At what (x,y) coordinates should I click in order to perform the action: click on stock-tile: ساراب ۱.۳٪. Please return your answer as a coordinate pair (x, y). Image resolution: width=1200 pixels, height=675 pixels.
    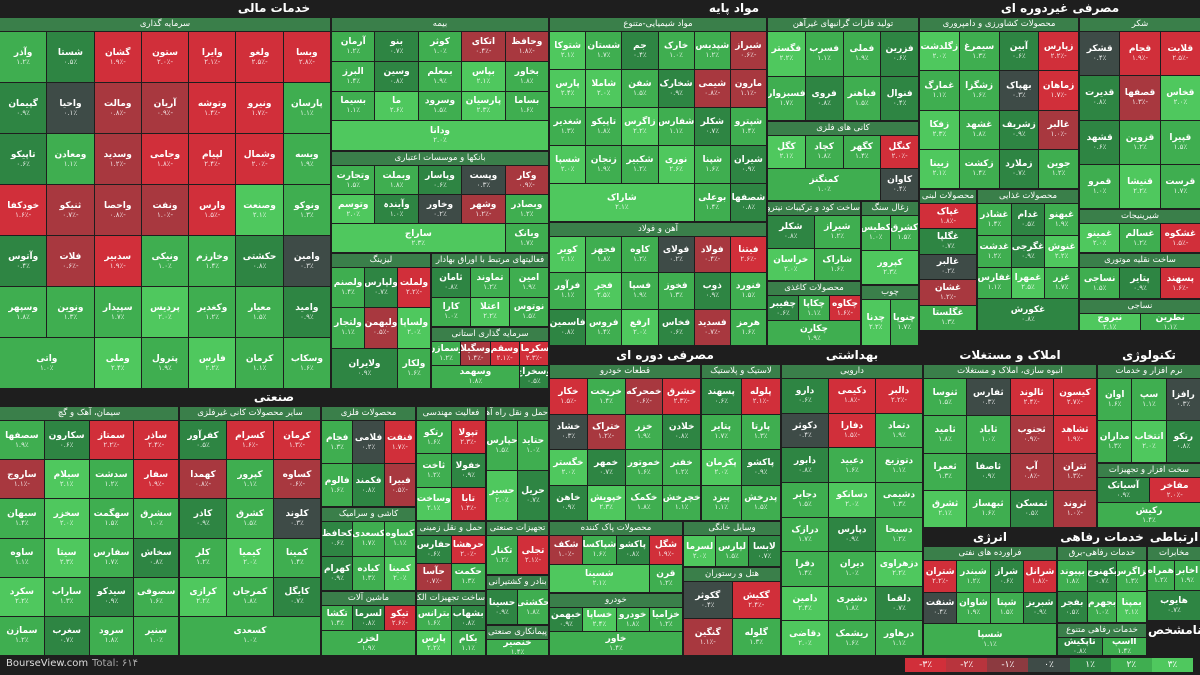
    Looking at the image, I should click on (66, 596).